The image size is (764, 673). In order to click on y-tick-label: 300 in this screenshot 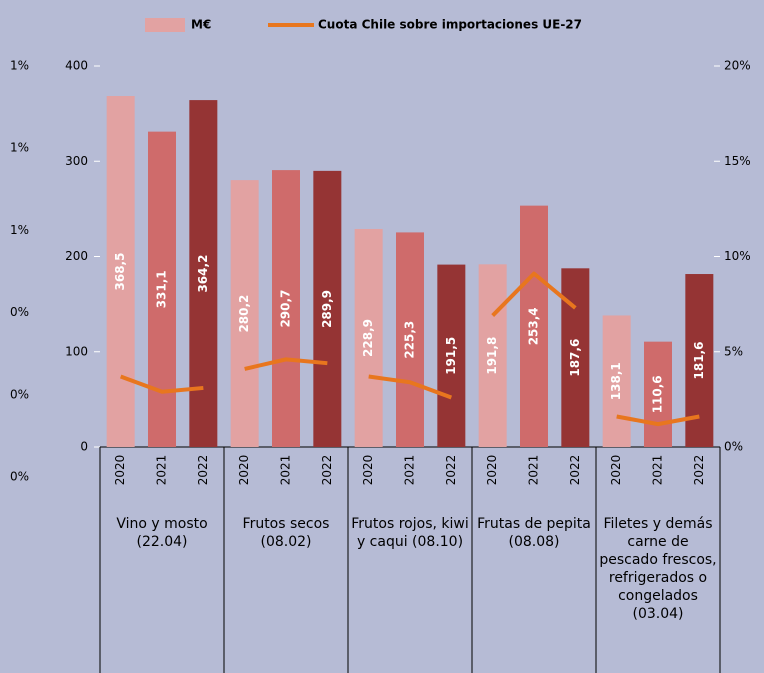, I will do `click(76, 161)`.